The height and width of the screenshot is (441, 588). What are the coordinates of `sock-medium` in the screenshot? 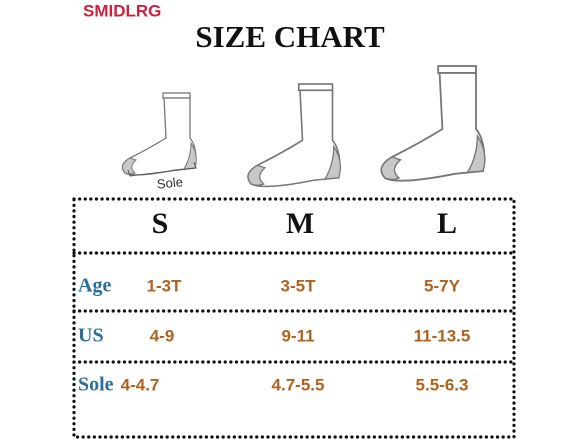 It's located at (294, 135).